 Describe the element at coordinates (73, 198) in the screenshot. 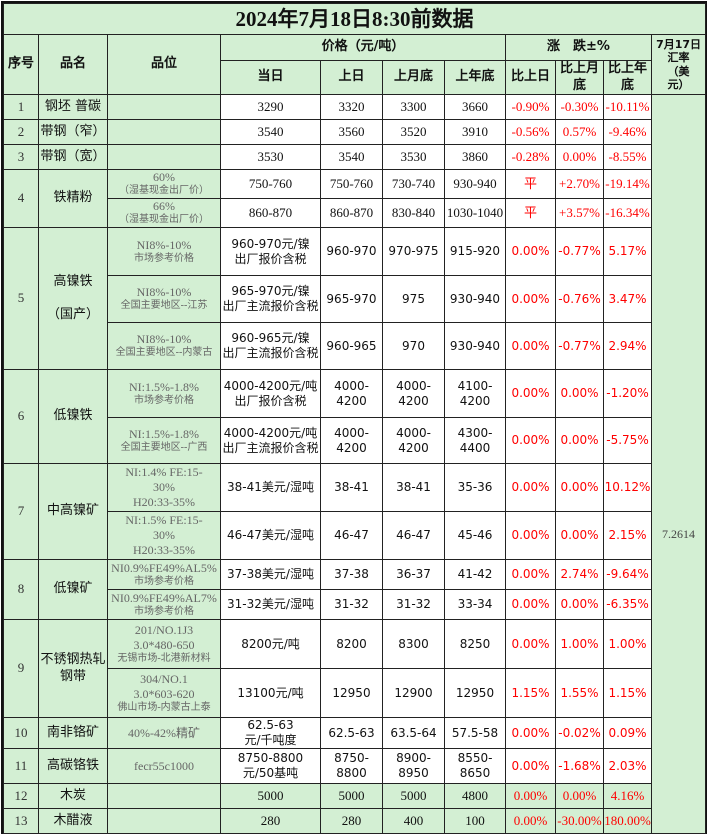

I see `product-name: 铁精粉` at that location.